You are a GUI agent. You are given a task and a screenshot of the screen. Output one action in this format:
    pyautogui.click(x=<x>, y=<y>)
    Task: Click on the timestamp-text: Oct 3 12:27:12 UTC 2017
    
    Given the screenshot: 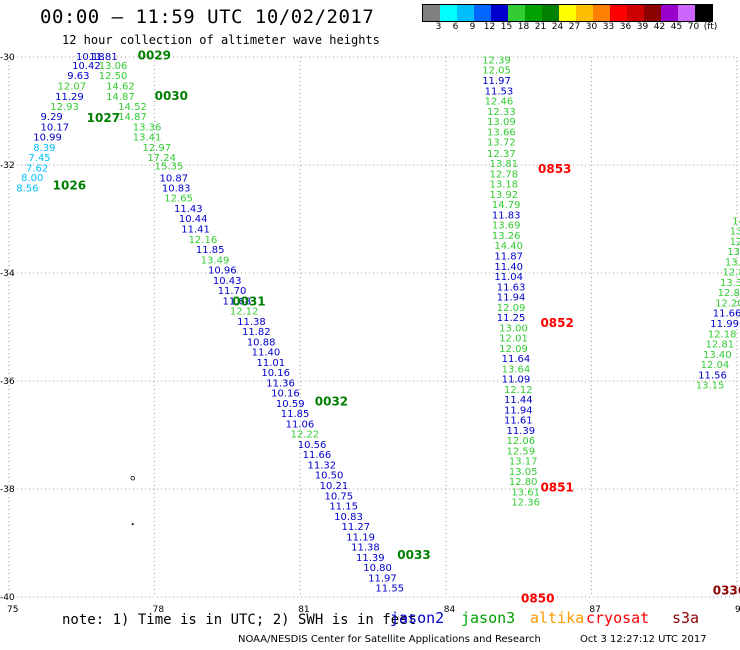 What is the action you would take?
    pyautogui.click(x=643, y=639)
    